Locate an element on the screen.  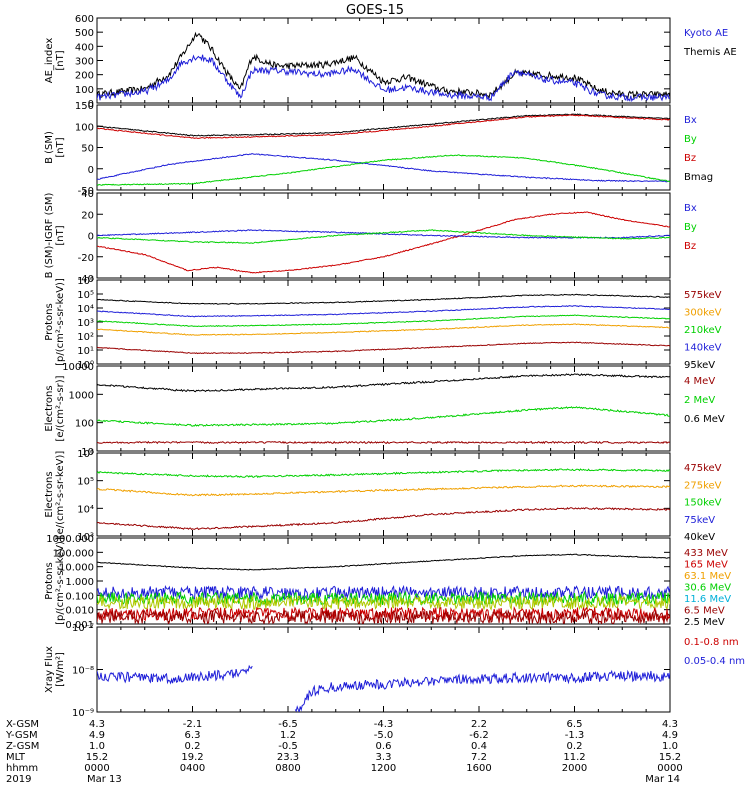
y-tick-label: 0 is located at coordinates (91, 237).